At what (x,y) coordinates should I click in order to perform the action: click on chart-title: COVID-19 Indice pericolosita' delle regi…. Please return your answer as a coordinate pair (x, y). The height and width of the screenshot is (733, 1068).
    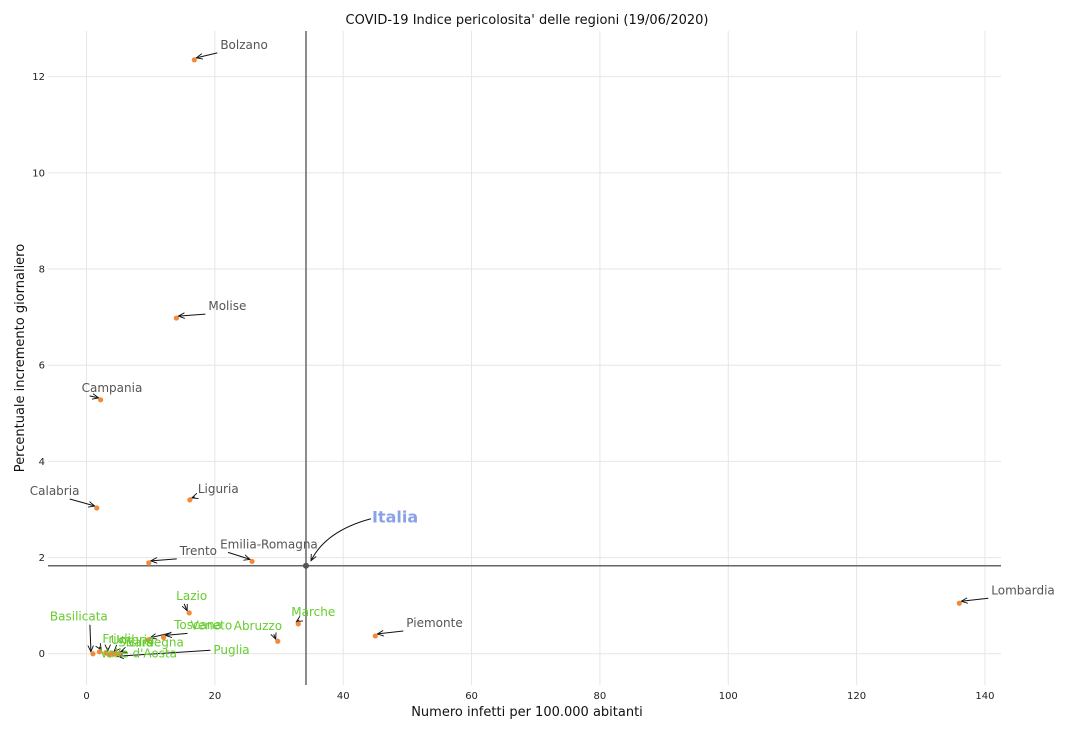
    Looking at the image, I should click on (527, 20).